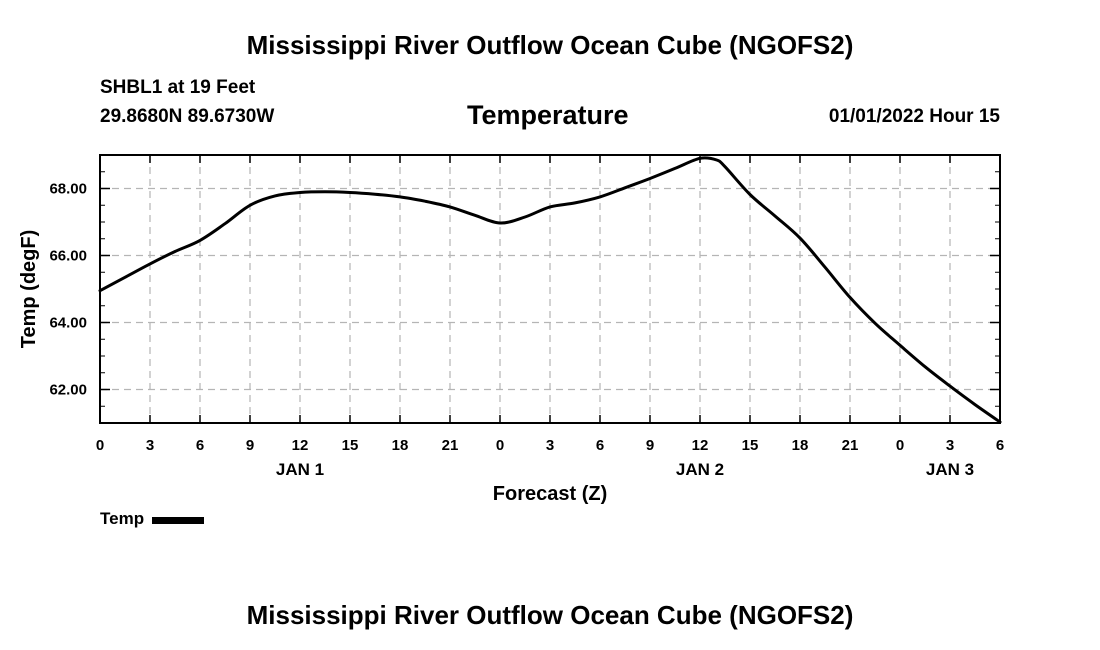 This screenshot has height=650, width=1100. I want to click on legend: Temp, so click(152, 519).